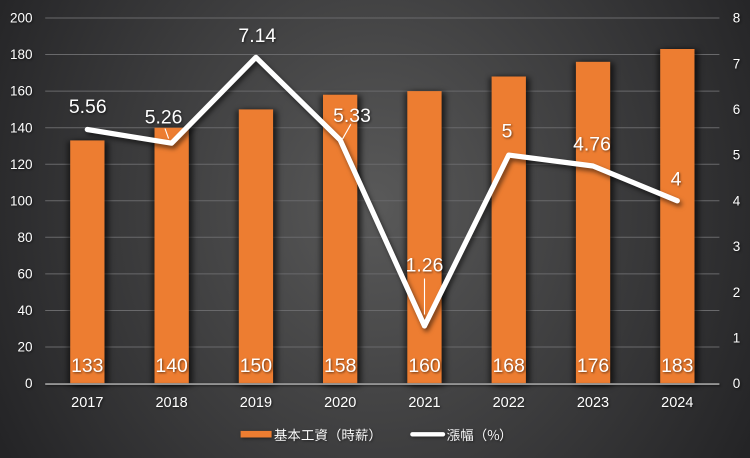 The height and width of the screenshot is (458, 750). I want to click on svg-text: 150, so click(256, 366).